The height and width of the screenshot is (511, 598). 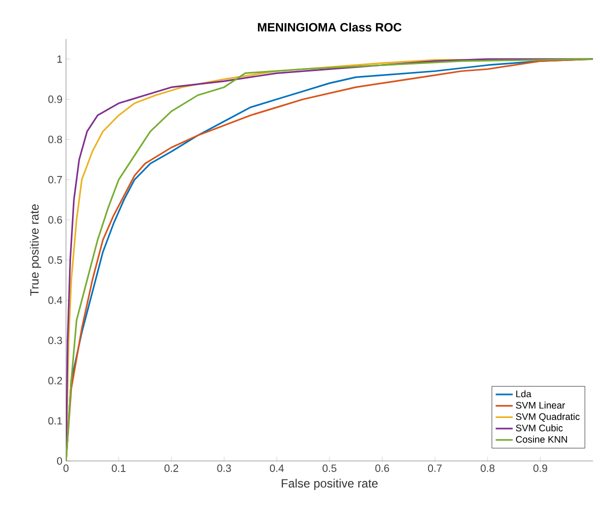 What do you see at coordinates (171, 468) in the screenshot?
I see `x-tick-label: 0.2` at bounding box center [171, 468].